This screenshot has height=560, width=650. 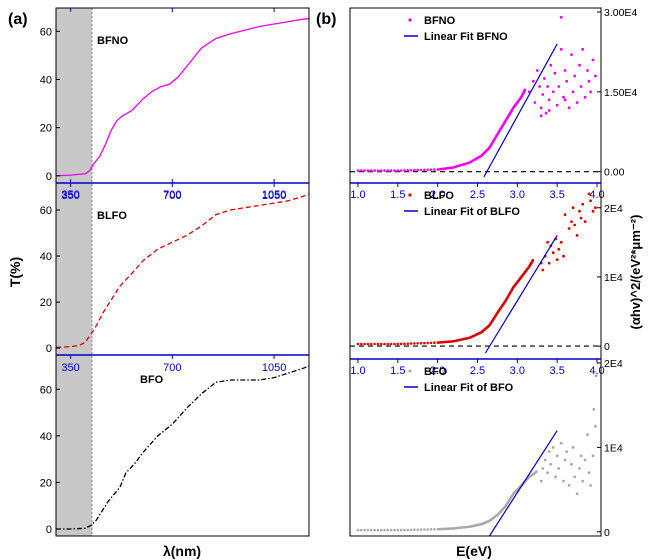 What do you see at coordinates (477, 371) in the screenshot?
I see `b-xtick-label: 2.5` at bounding box center [477, 371].